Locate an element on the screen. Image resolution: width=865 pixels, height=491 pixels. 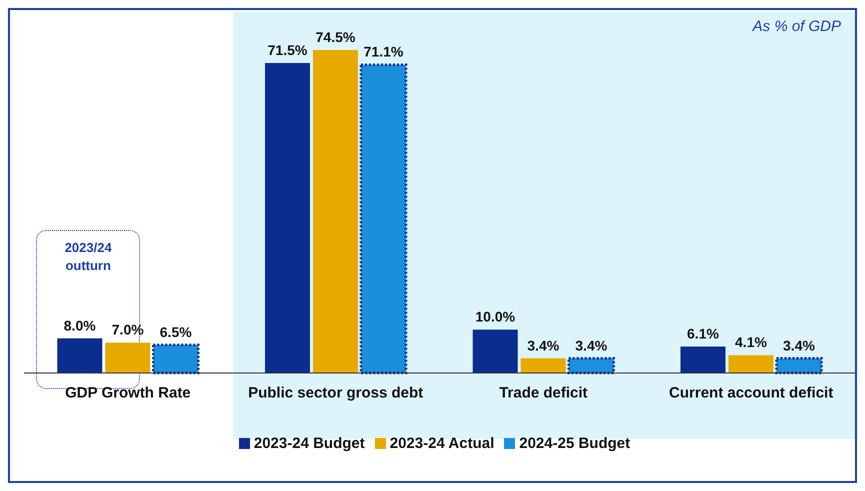
data-label: 6.5% is located at coordinates (176, 332).